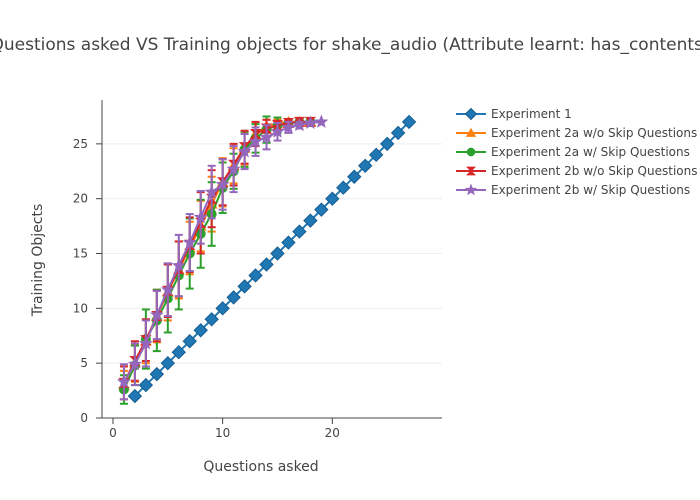 This screenshot has height=500, width=700. Describe the element at coordinates (80, 144) in the screenshot. I see `y-tick-label: 25` at that location.